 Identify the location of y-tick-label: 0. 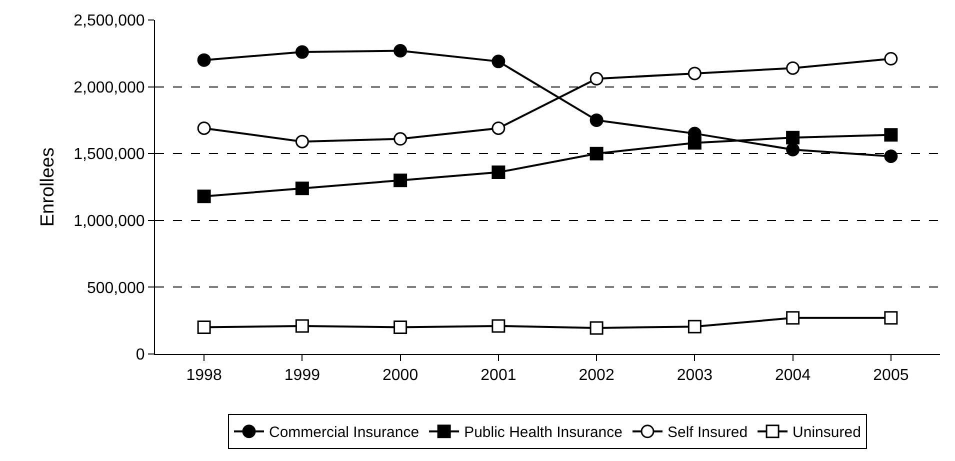
(140, 355).